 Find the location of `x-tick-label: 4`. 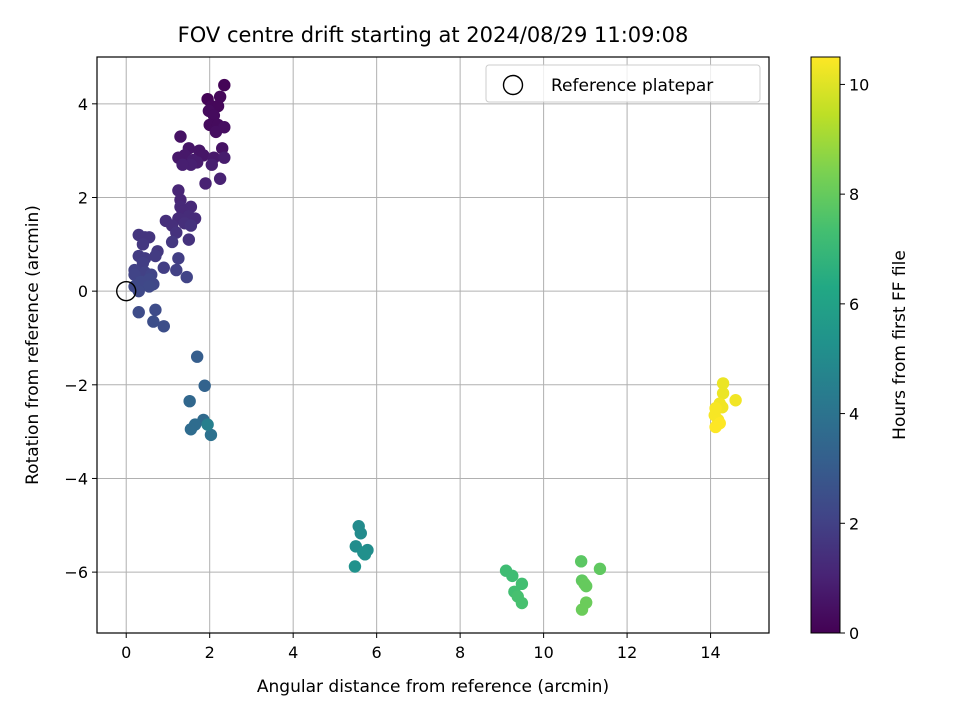

x-tick-label: 4 is located at coordinates (293, 652).